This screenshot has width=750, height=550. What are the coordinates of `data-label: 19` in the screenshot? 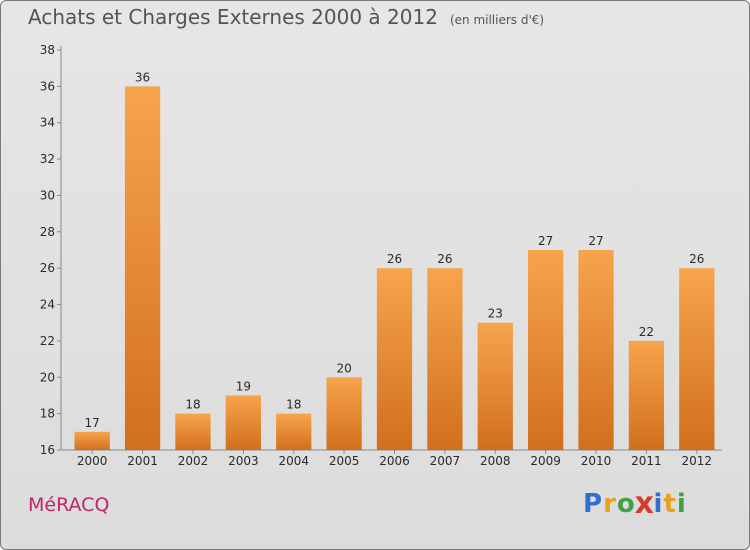 It's located at (243, 386).